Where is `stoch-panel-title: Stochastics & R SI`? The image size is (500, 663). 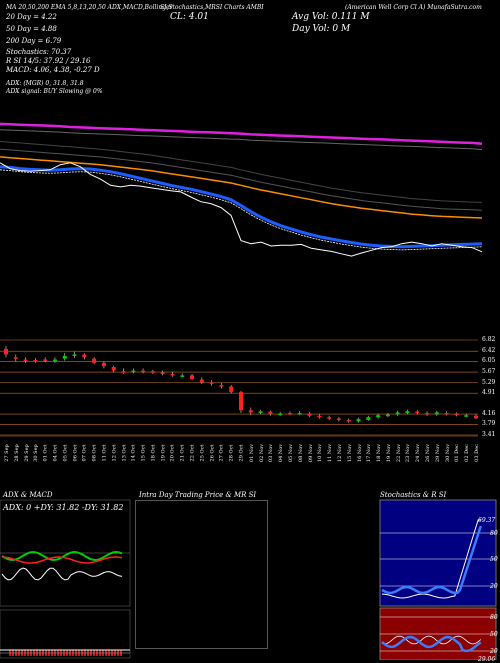 stoch-panel-title: Stochastics & R SI is located at coordinates (413, 495).